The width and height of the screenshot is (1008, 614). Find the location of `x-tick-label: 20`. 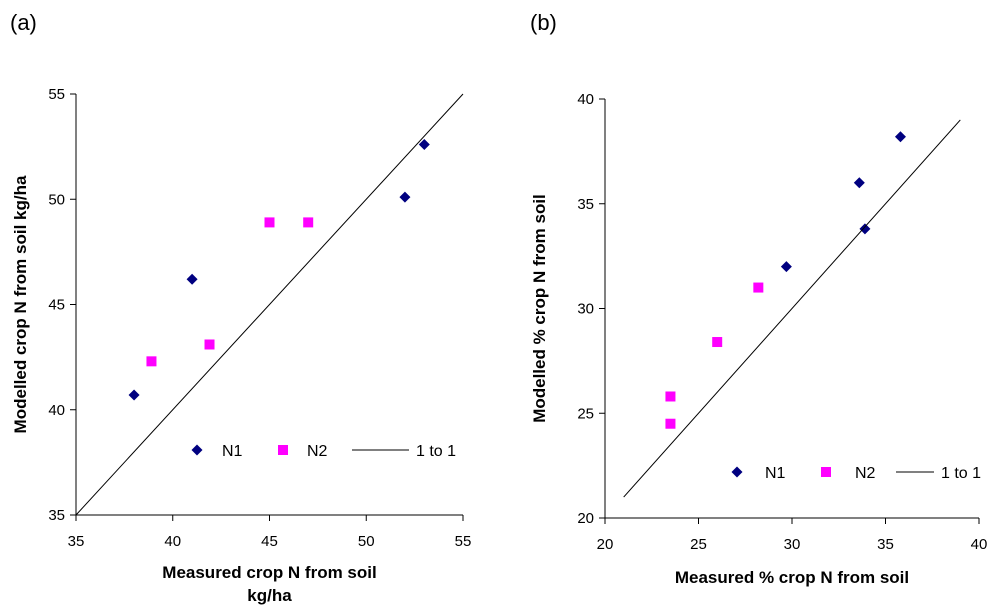

x-tick-label: 20 is located at coordinates (605, 544).